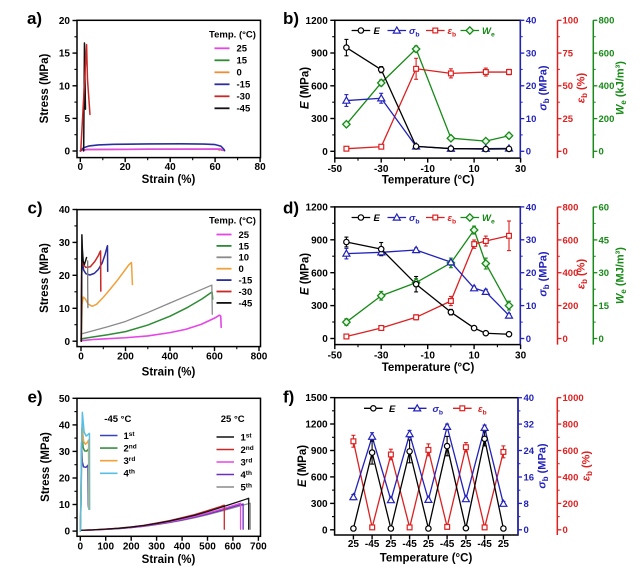 The height and width of the screenshot is (577, 640). What do you see at coordinates (130, 436) in the screenshot?
I see `svg-text: 1st` at bounding box center [130, 436].